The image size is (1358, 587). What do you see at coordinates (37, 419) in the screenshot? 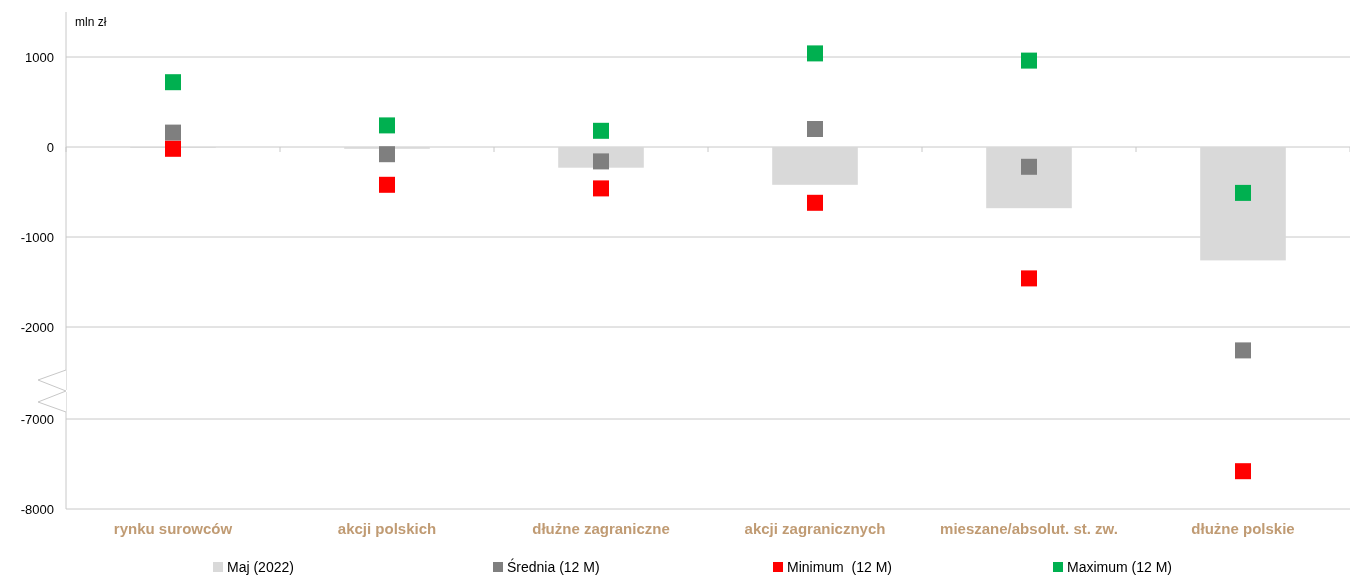
I see `y-tick-label: -7000` at bounding box center [37, 419].